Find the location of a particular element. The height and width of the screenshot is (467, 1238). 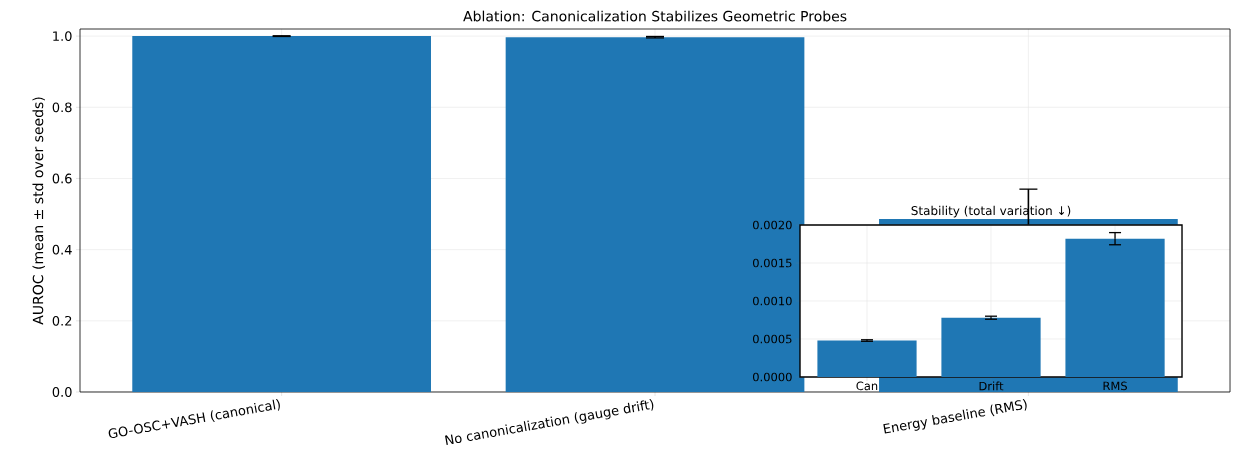

x-tick-label: RMS is located at coordinates (1115, 386).